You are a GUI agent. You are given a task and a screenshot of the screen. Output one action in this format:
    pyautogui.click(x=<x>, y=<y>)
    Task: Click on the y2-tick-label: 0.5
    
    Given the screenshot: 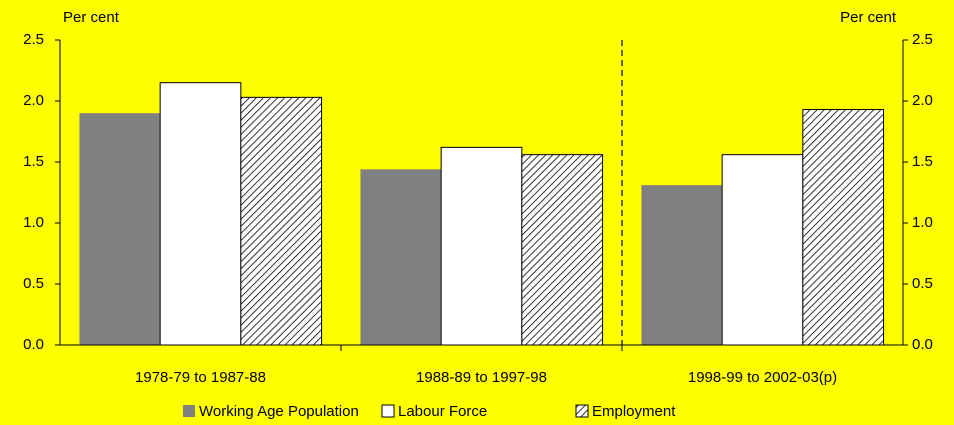 What is the action you would take?
    pyautogui.click(x=922, y=283)
    